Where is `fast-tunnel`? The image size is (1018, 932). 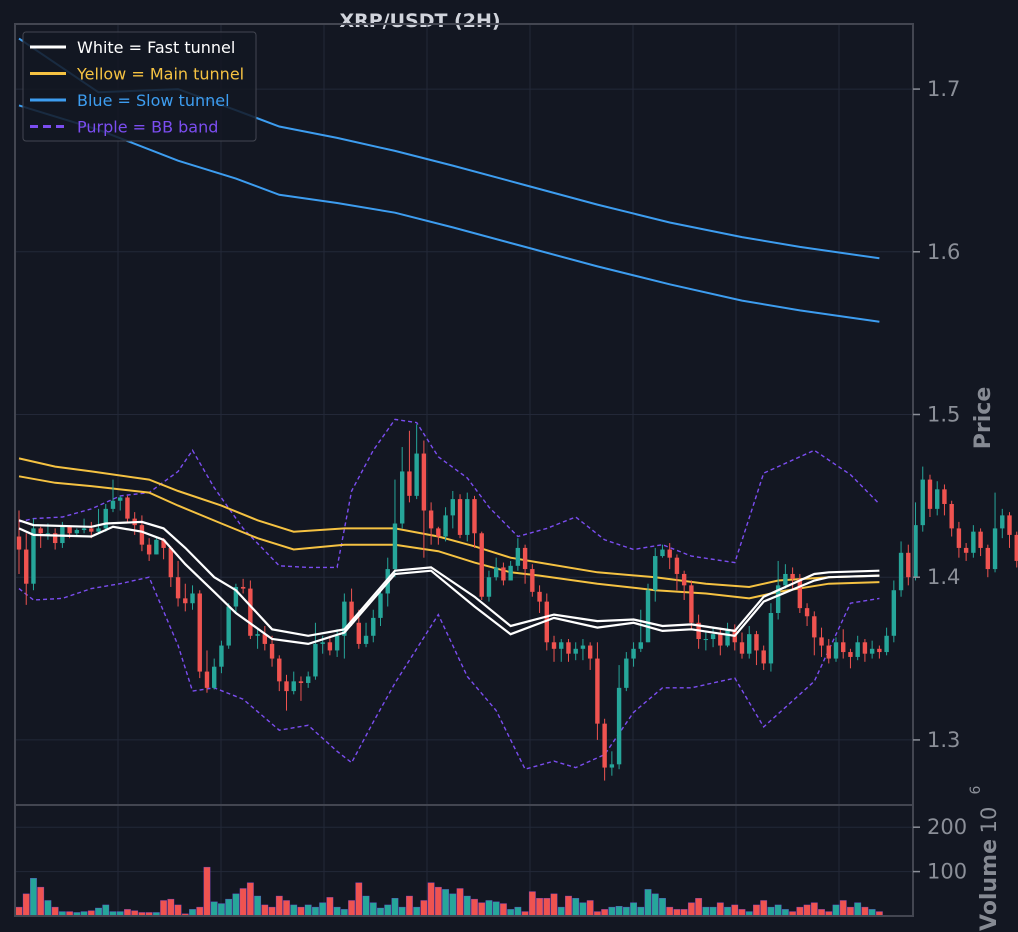
fast-tunnel is located at coordinates (449, 582).